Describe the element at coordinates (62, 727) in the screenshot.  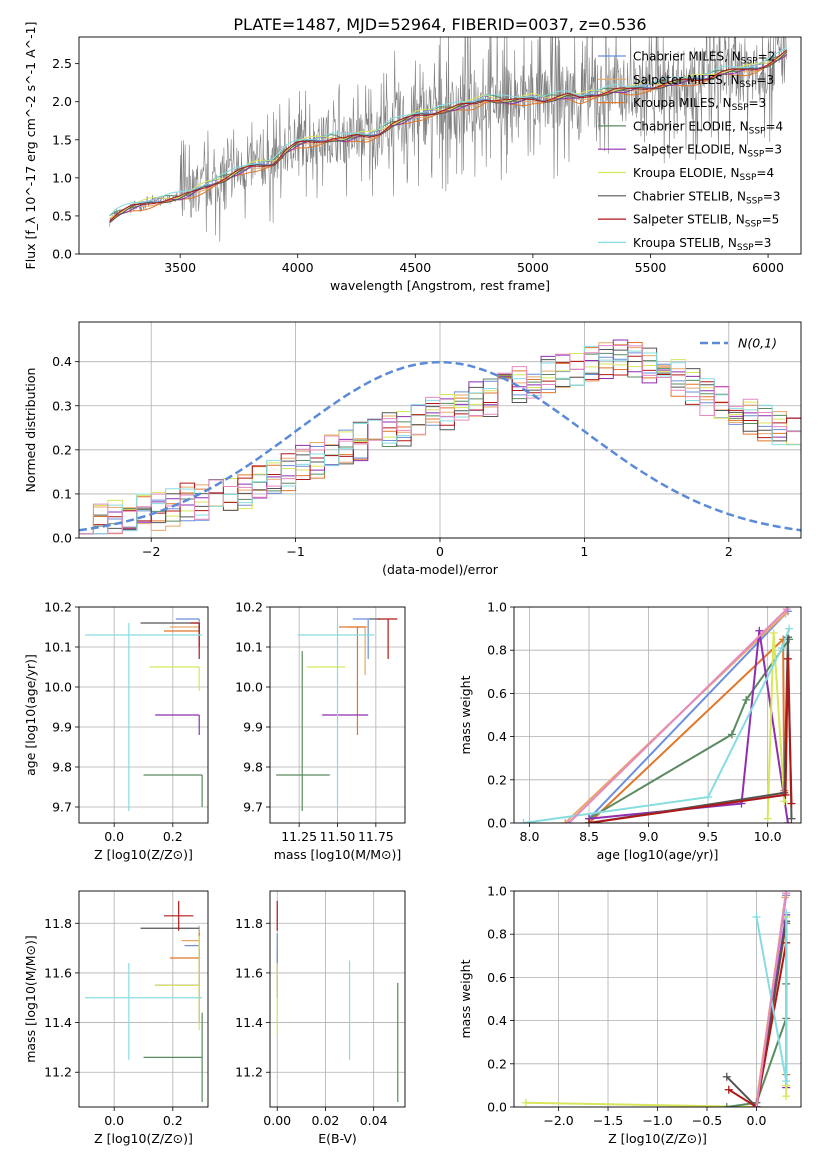
I see `y-tick-label: 9.9` at that location.